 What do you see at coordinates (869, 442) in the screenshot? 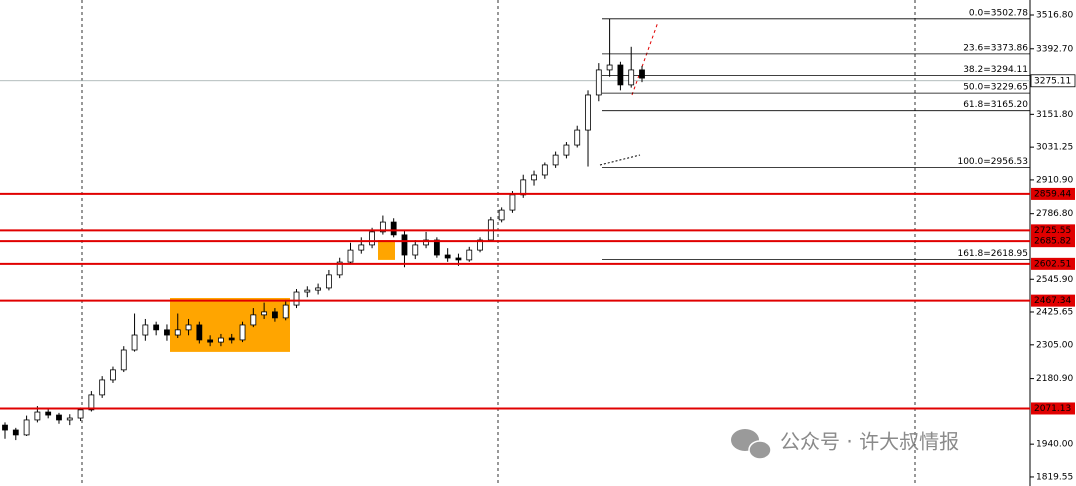
I see `watermark: 公众号 · 许大叔情报` at bounding box center [869, 442].